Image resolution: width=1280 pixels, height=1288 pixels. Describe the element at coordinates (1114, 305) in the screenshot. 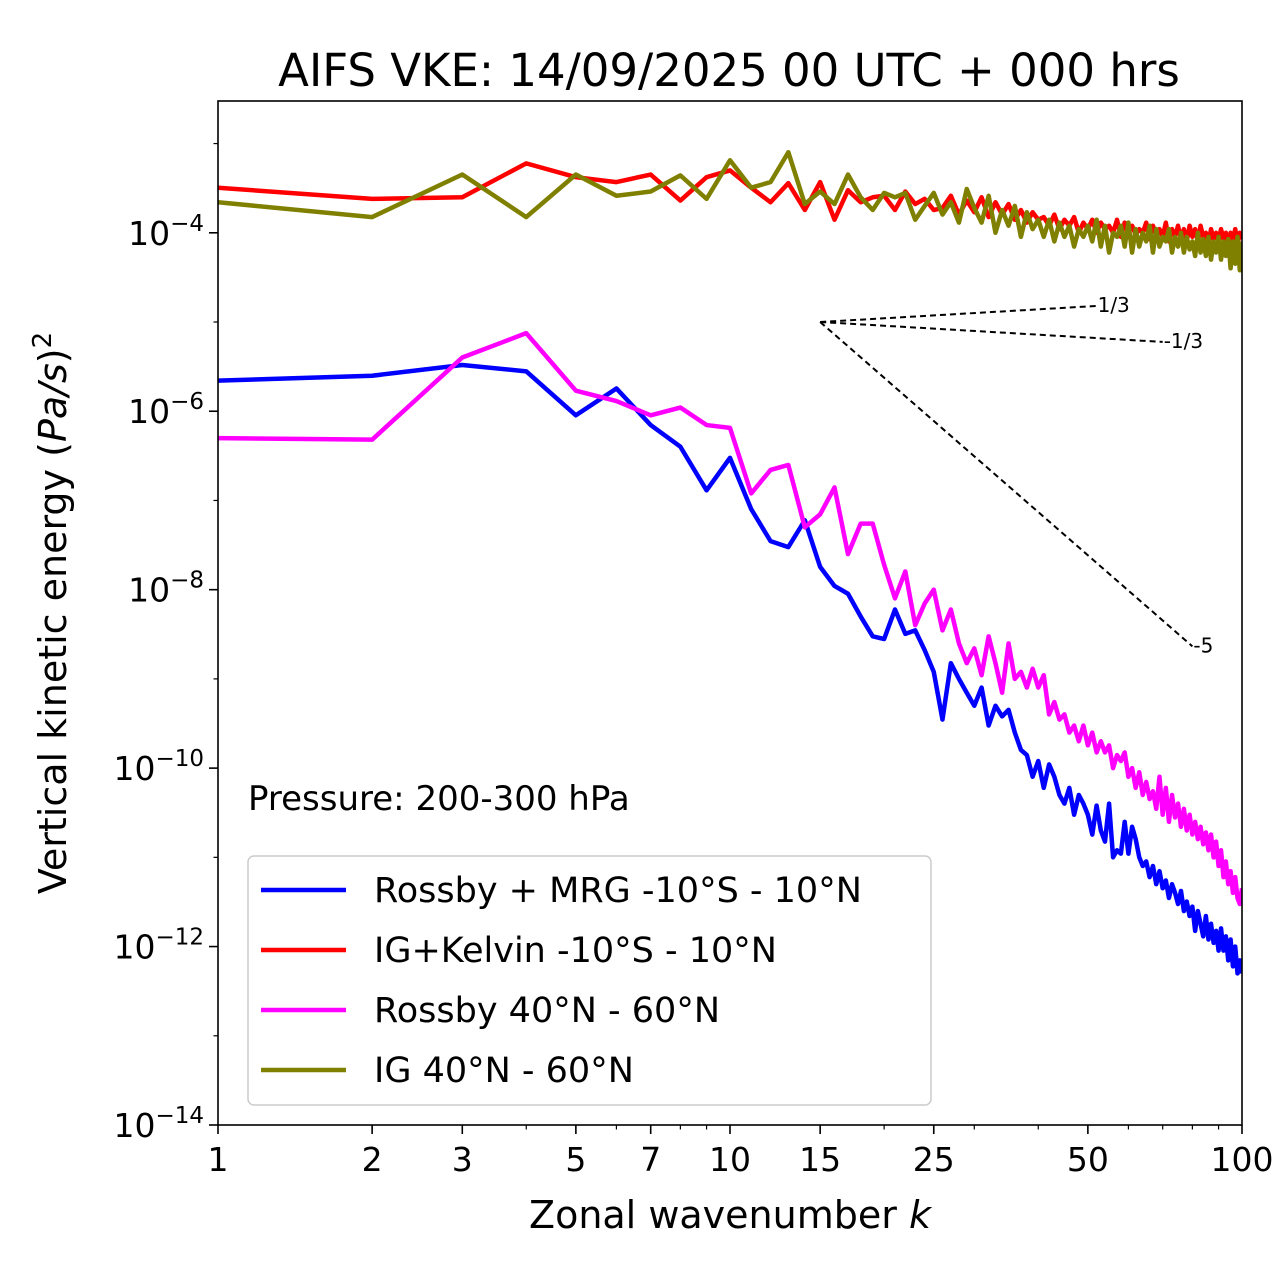

I see `reference-label-0: 1/3` at that location.